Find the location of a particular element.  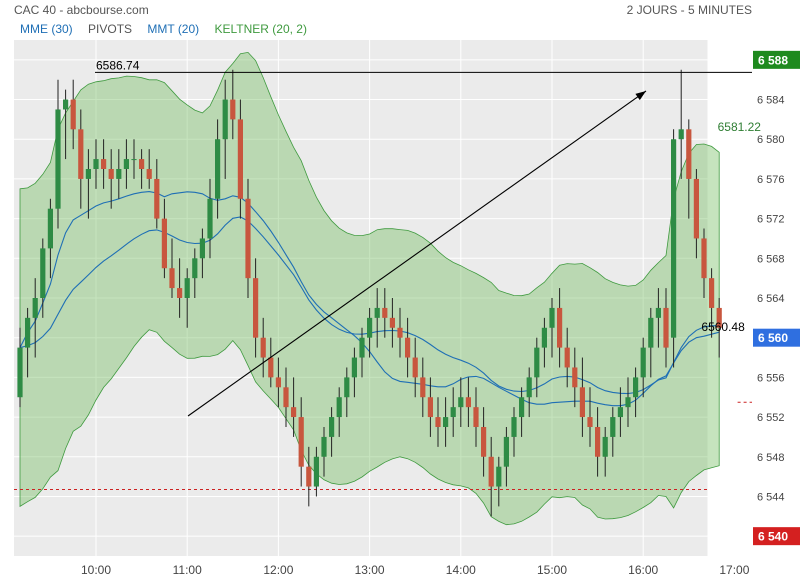

y-tick-label: 6 564 is located at coordinates (771, 299).